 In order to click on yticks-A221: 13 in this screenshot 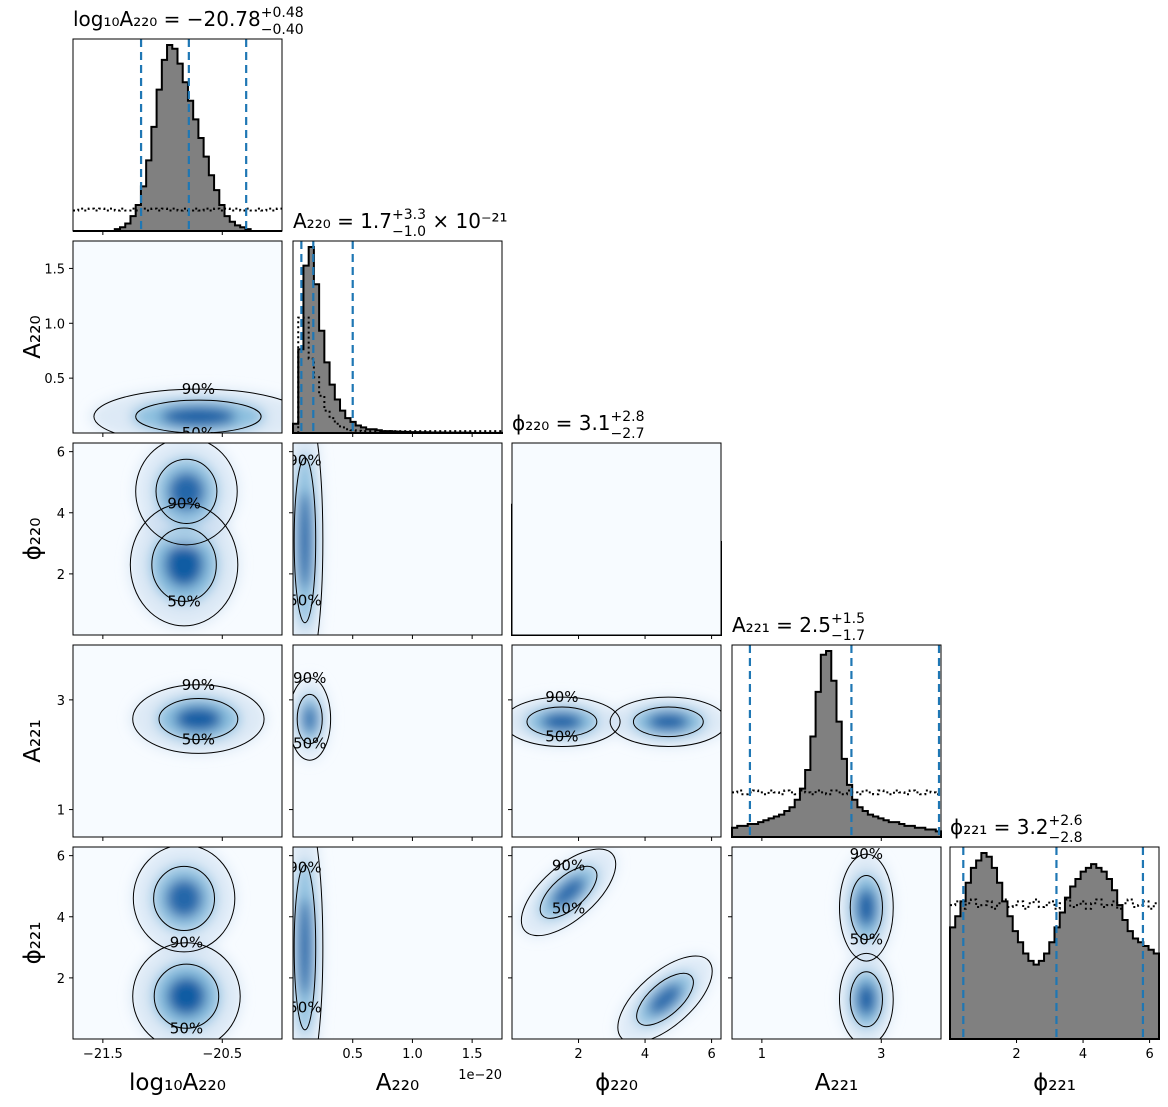, I will do `click(65, 756)`.